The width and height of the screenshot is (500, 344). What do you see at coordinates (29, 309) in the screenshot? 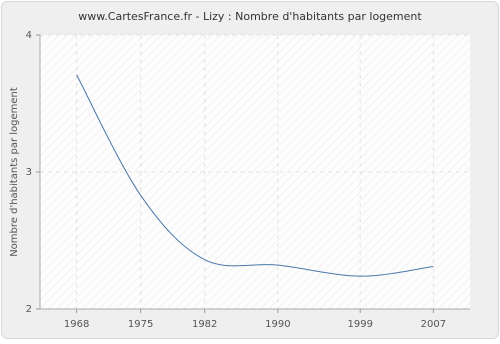
I see `y-tick-label: 2` at bounding box center [29, 309].